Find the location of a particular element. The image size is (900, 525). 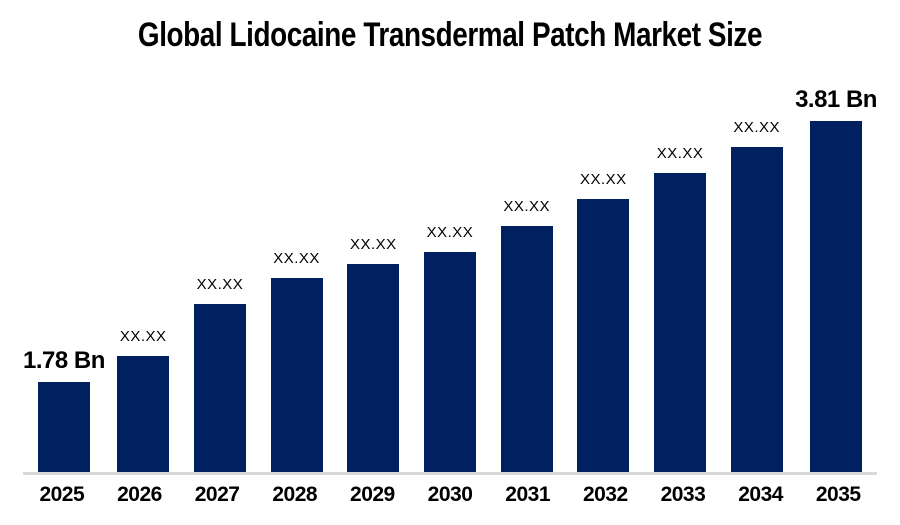

x-tick-label-2030: 2030 is located at coordinates (450, 494).